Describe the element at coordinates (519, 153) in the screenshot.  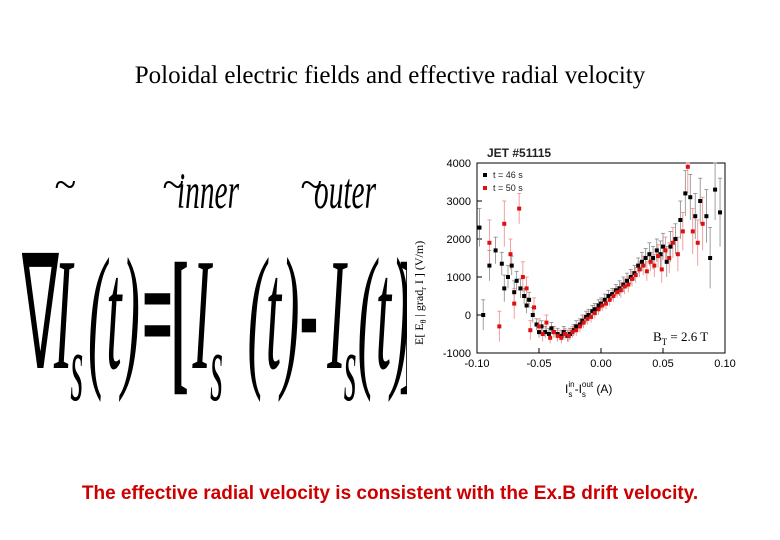
I see `chart-title: JET #51115` at that location.